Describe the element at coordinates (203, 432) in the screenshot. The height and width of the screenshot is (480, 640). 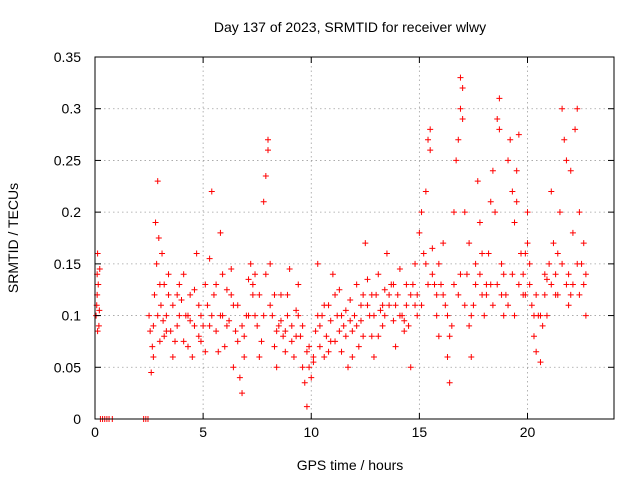
I see `x-tick-label: 5` at that location.